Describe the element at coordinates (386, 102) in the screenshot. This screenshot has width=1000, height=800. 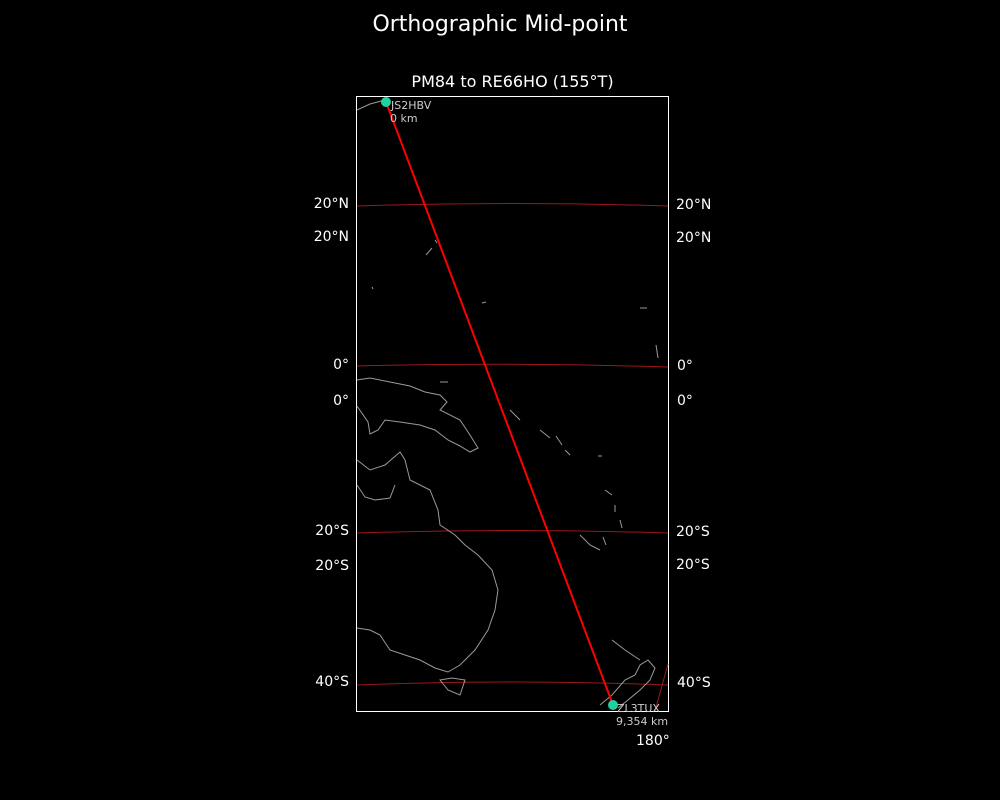
I see `station-marker-start` at that location.